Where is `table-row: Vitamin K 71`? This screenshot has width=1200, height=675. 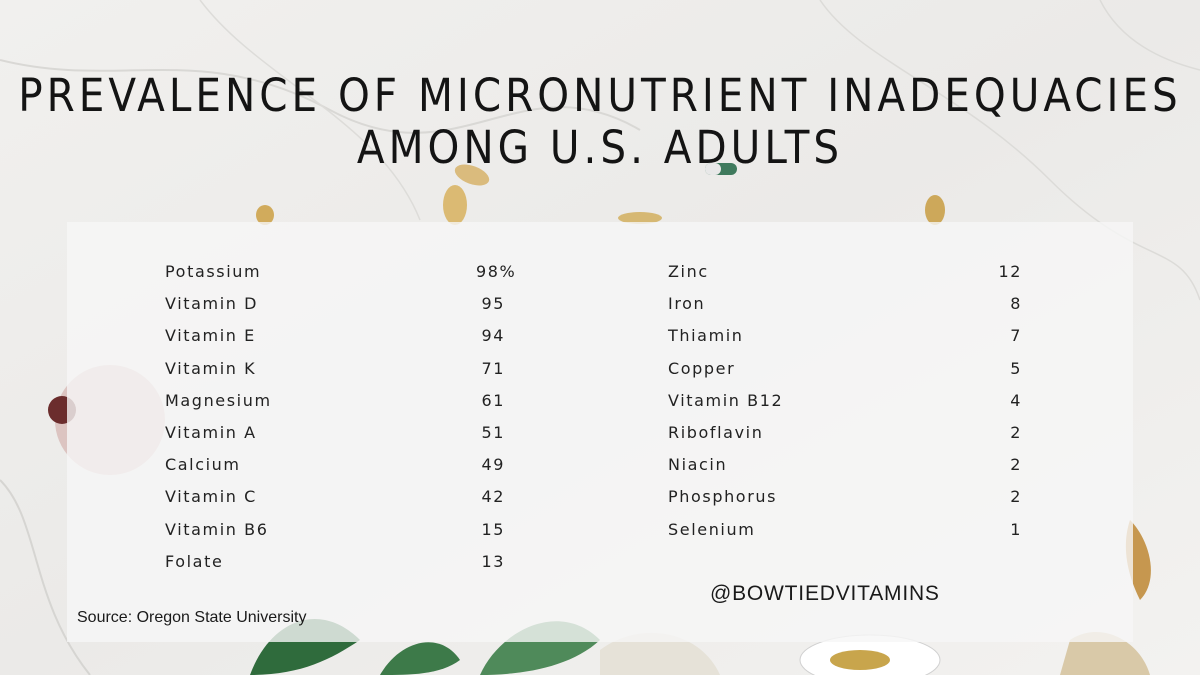 table-row: Vitamin K 71 is located at coordinates (345, 371).